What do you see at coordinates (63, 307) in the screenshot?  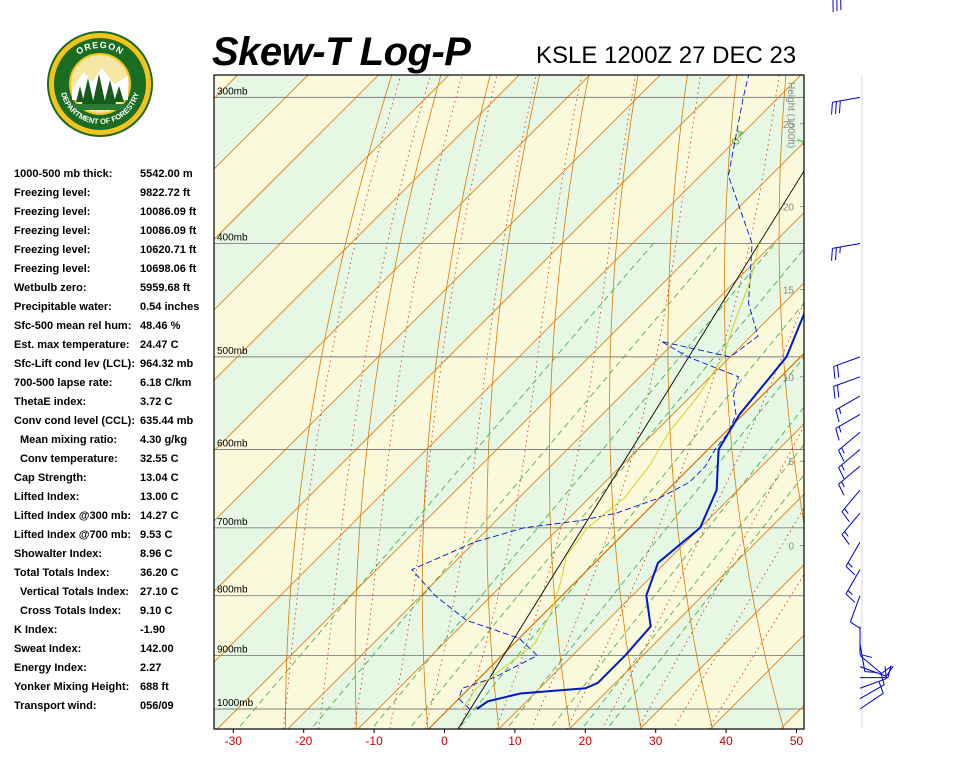 I see `stat-label: Precipitable water:` at bounding box center [63, 307].